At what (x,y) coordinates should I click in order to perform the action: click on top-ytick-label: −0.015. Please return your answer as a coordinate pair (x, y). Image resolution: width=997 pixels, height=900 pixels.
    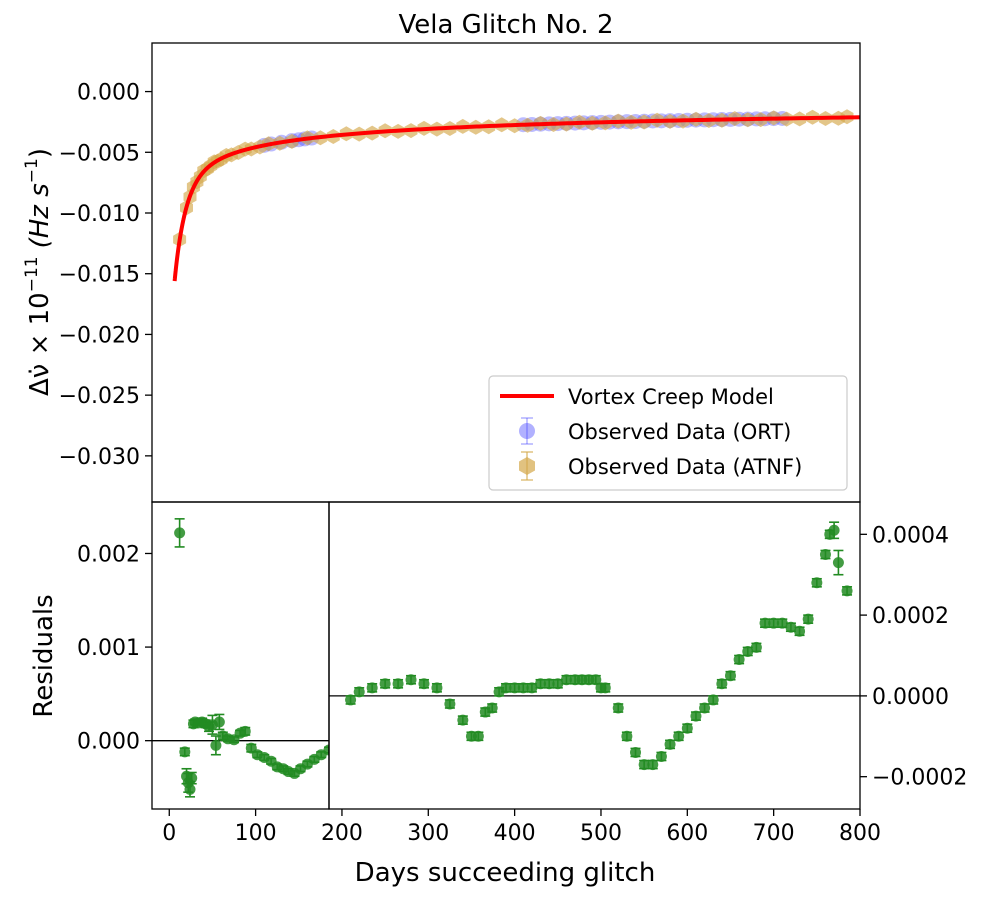
    Looking at the image, I should click on (99, 275).